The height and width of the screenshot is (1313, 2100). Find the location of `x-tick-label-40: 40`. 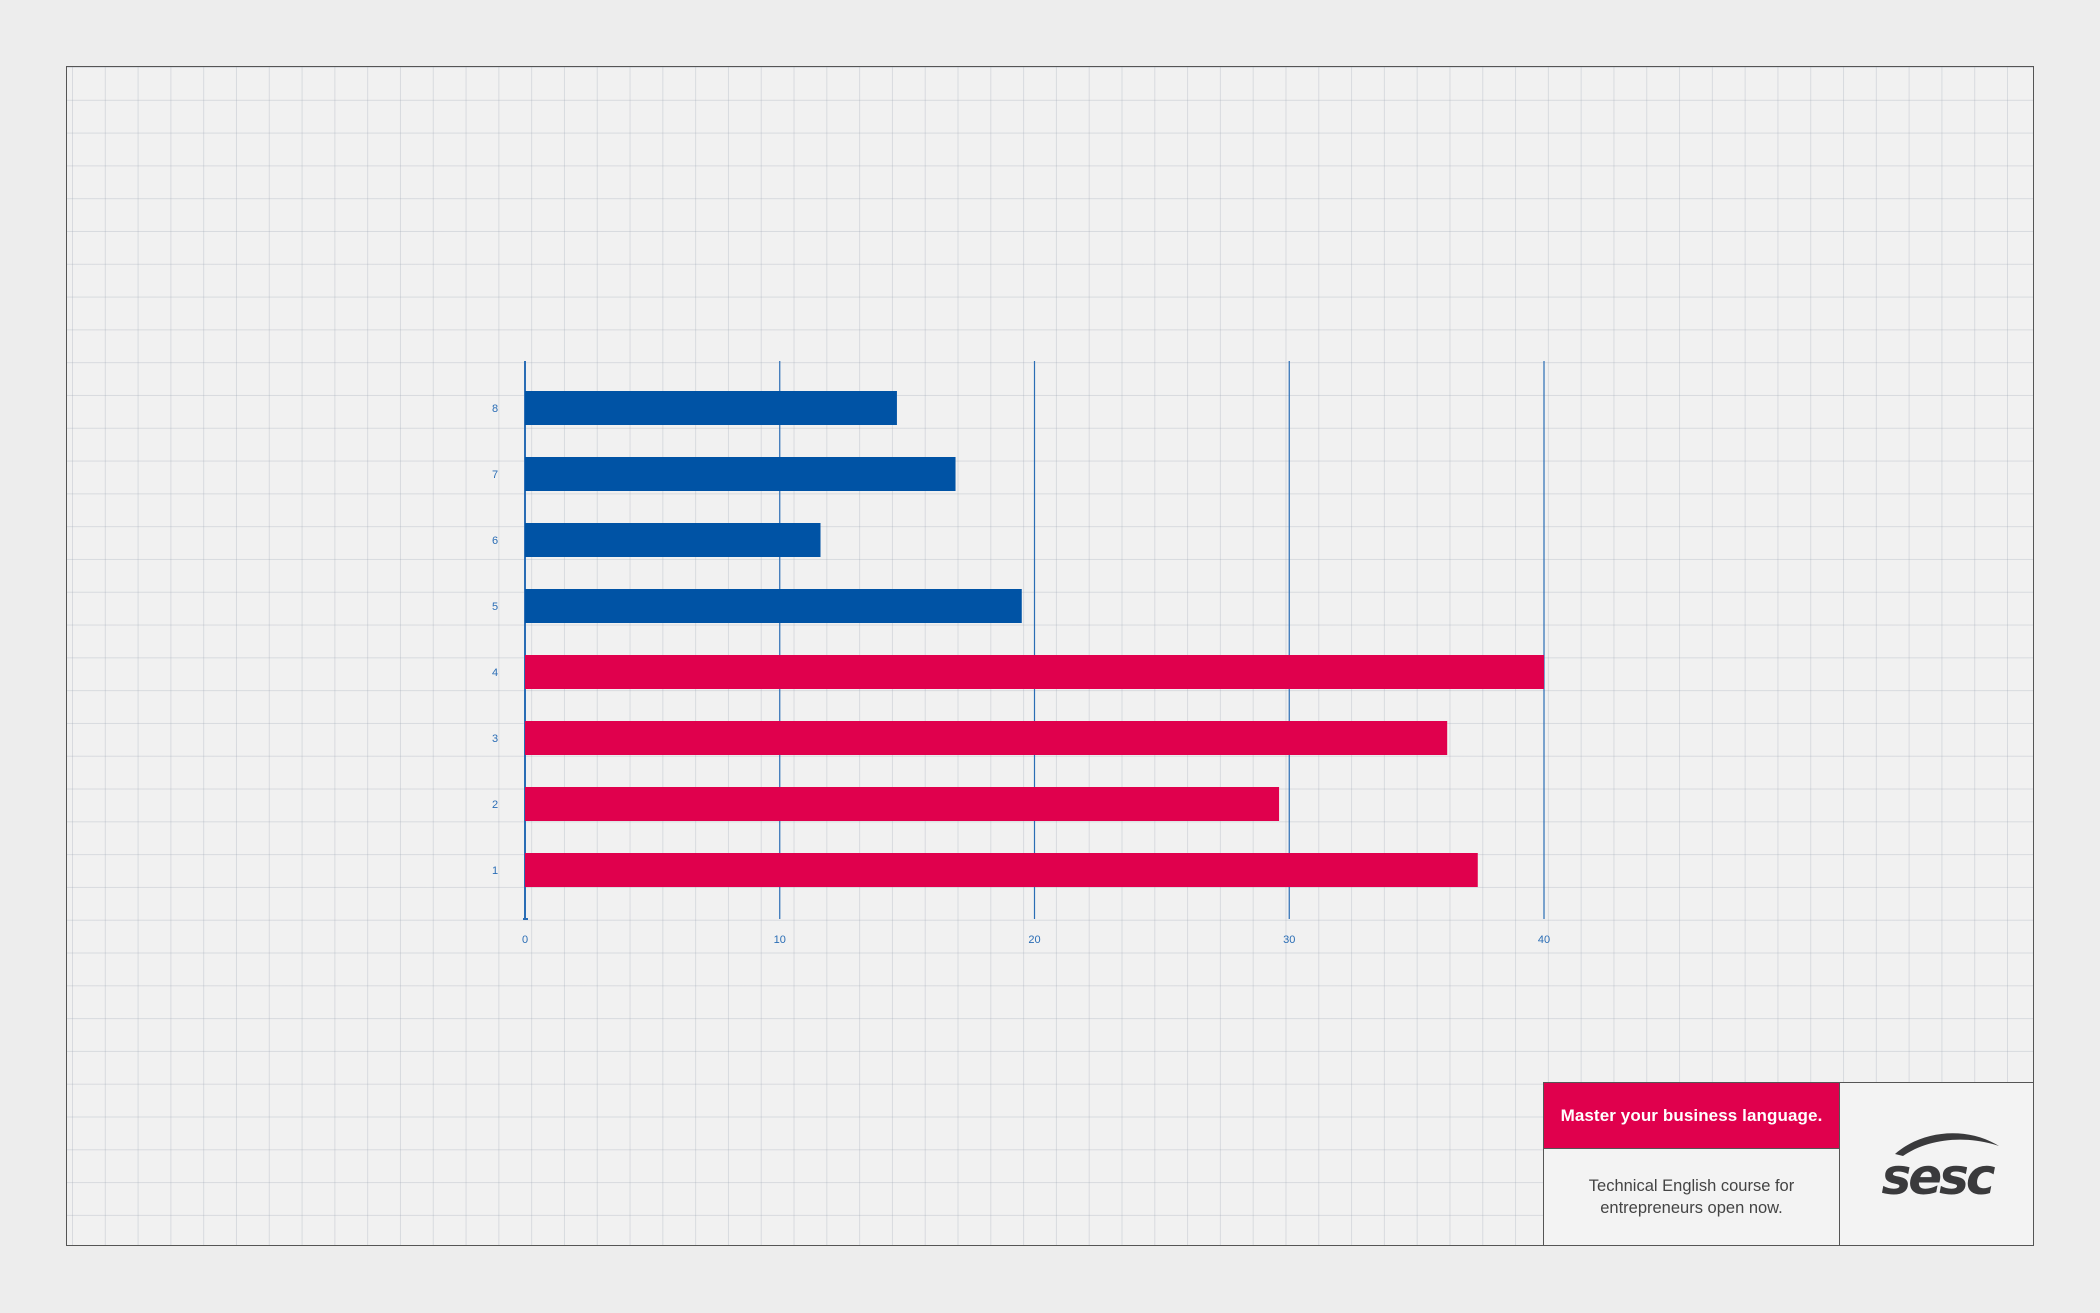

x-tick-label-40: 40 is located at coordinates (1544, 940).